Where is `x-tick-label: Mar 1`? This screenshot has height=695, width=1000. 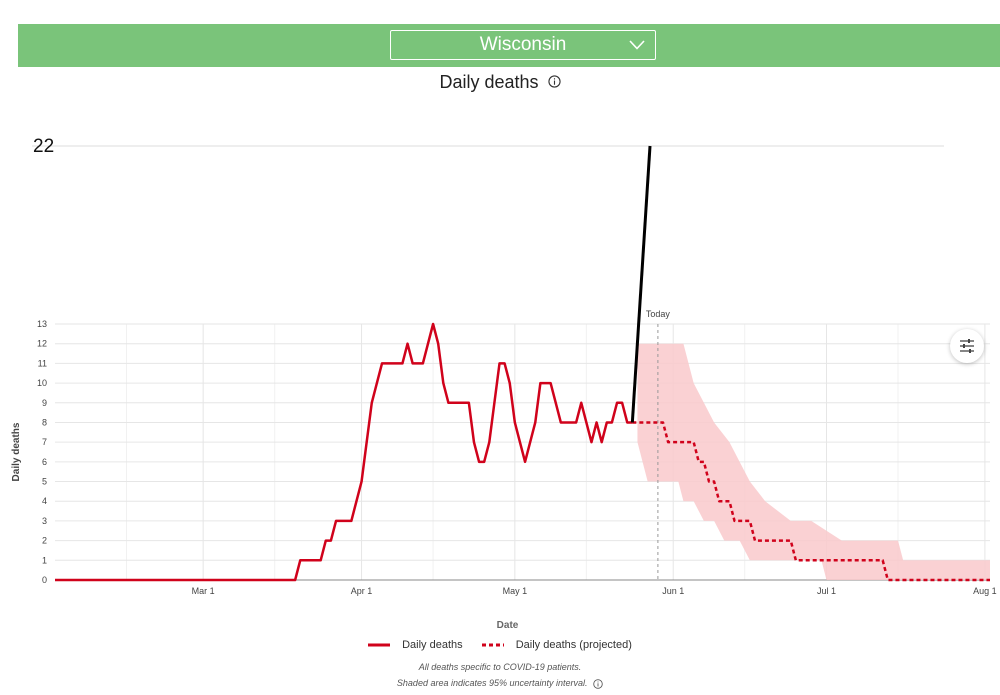
x-tick-label: Mar 1 is located at coordinates (203, 591).